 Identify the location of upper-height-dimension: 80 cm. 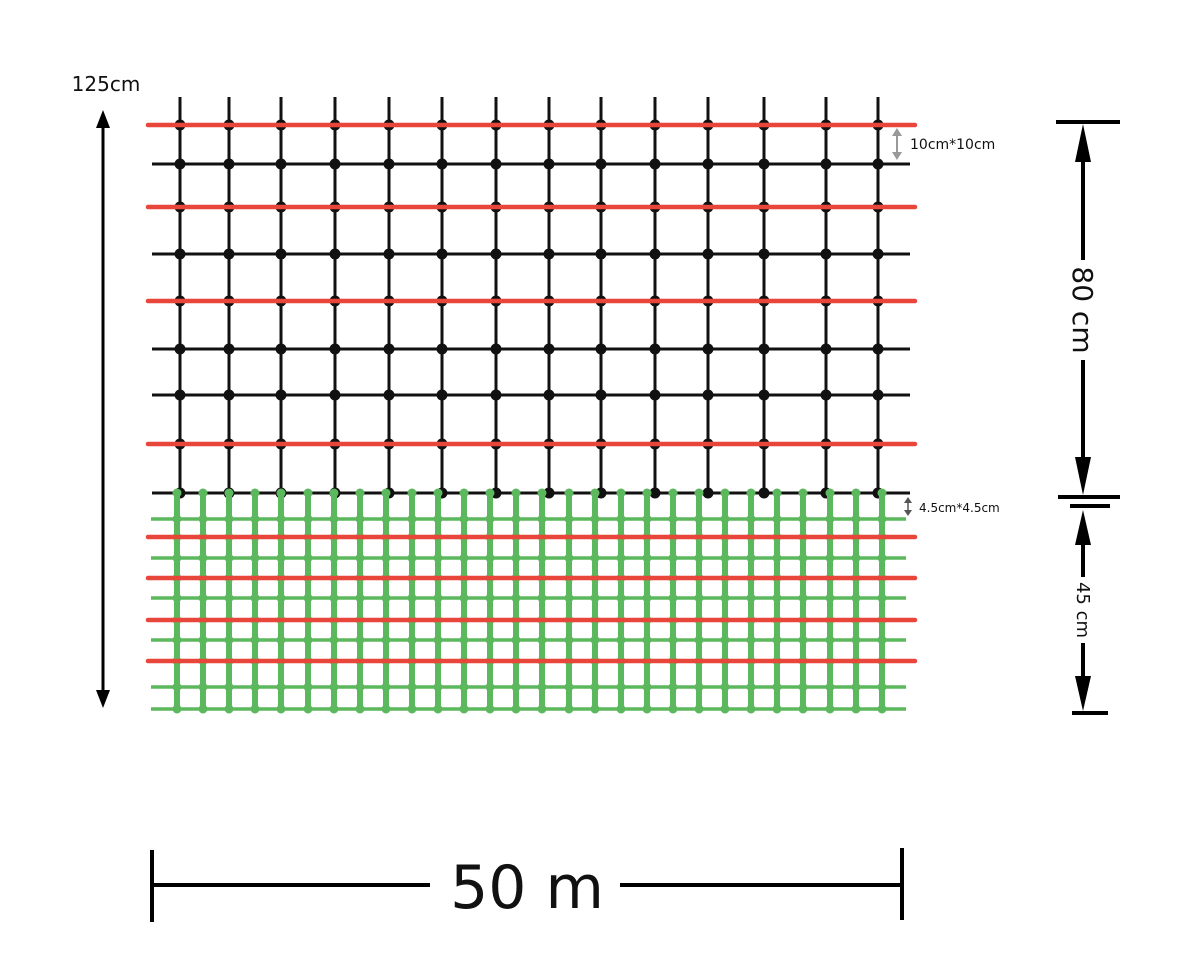
(1088, 309).